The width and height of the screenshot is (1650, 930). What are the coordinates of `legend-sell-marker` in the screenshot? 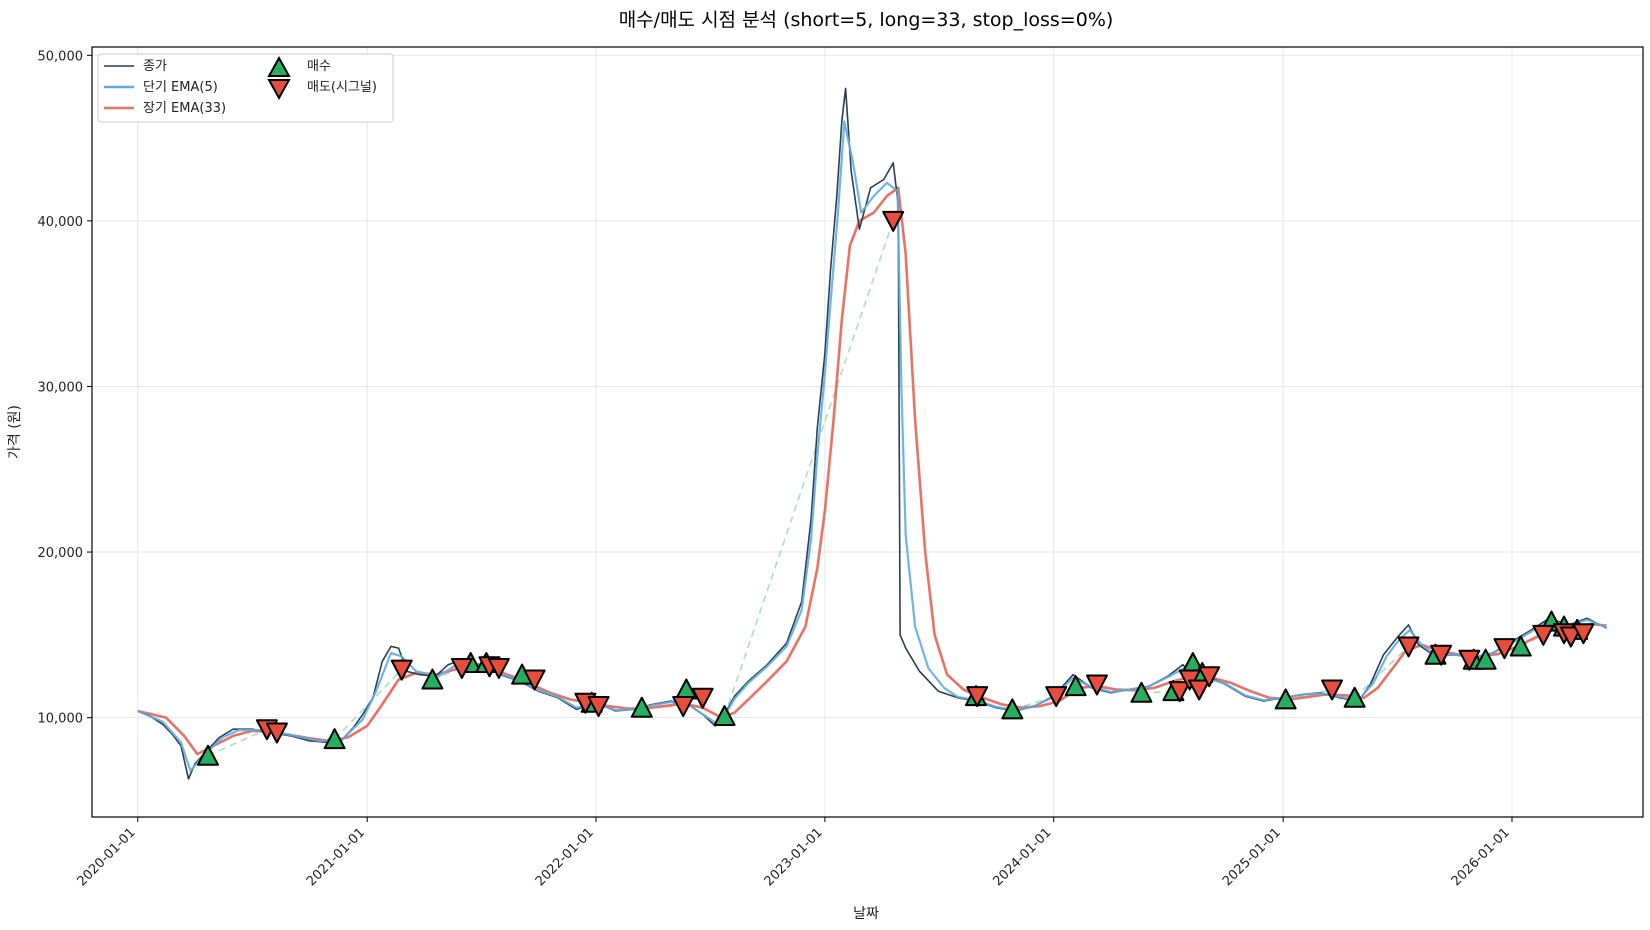 It's located at (279, 90).